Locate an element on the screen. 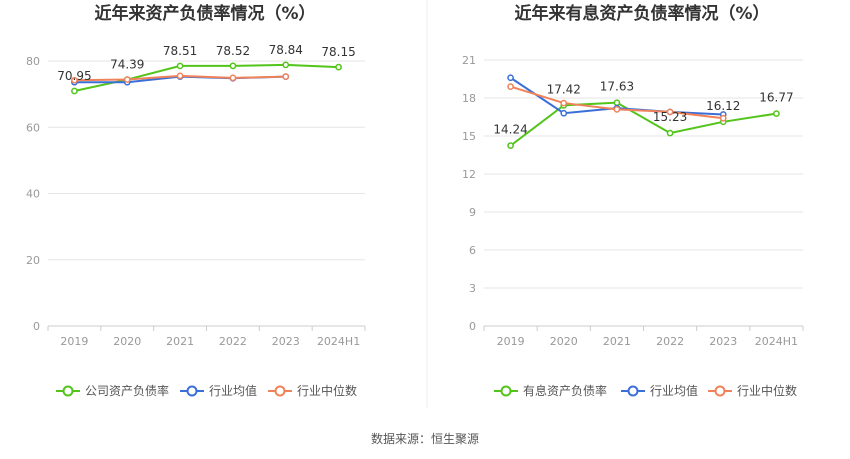  y-tick-label: 15 is located at coordinates (469, 136).